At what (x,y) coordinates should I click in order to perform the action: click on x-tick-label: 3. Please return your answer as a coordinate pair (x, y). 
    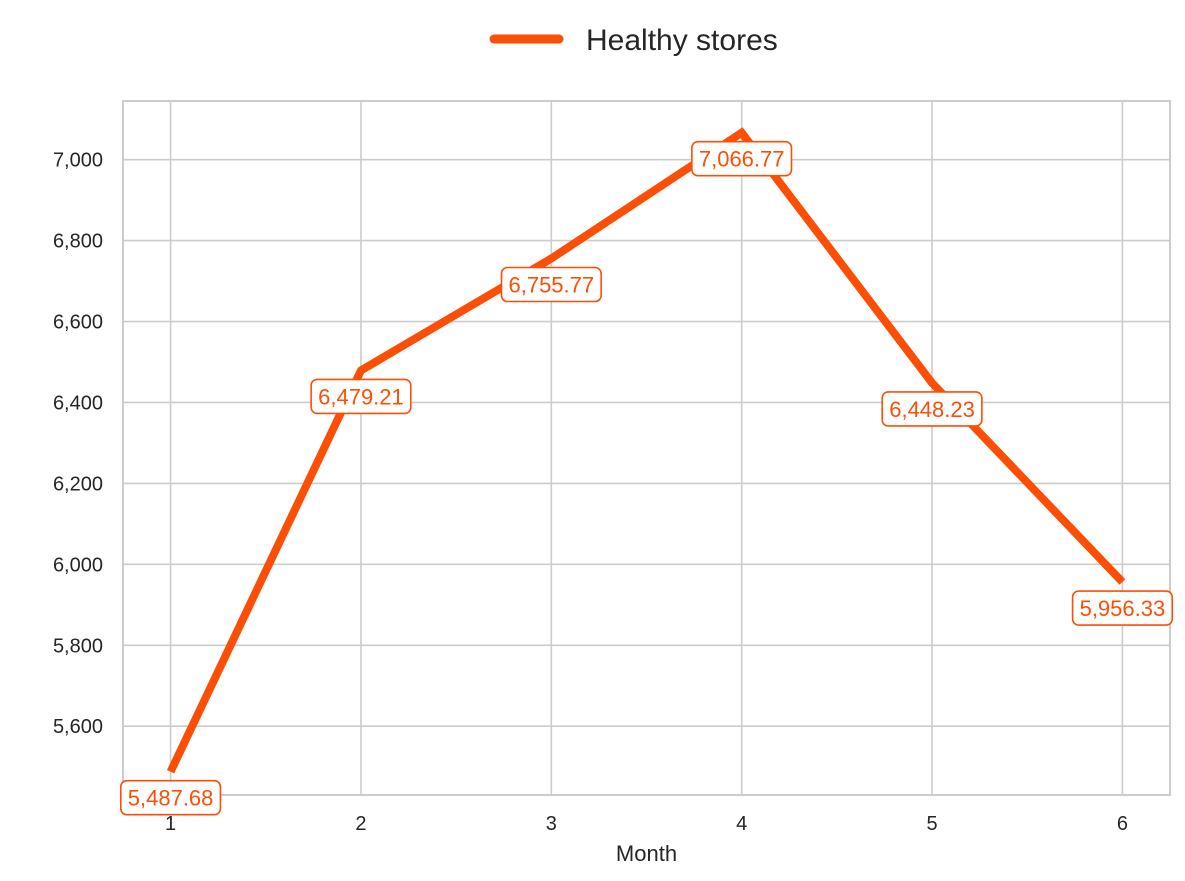
    Looking at the image, I should click on (551, 824).